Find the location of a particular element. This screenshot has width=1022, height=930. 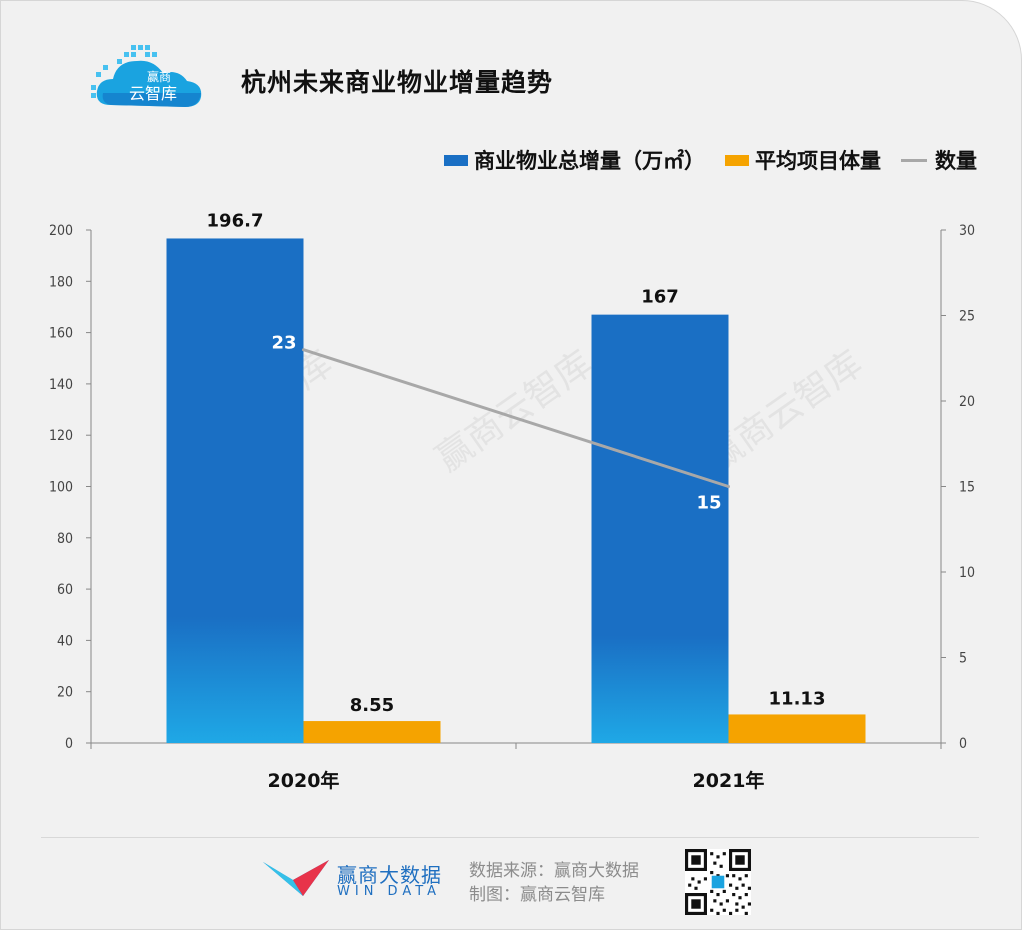

y-left-tick-label-4: 80 is located at coordinates (65, 539).